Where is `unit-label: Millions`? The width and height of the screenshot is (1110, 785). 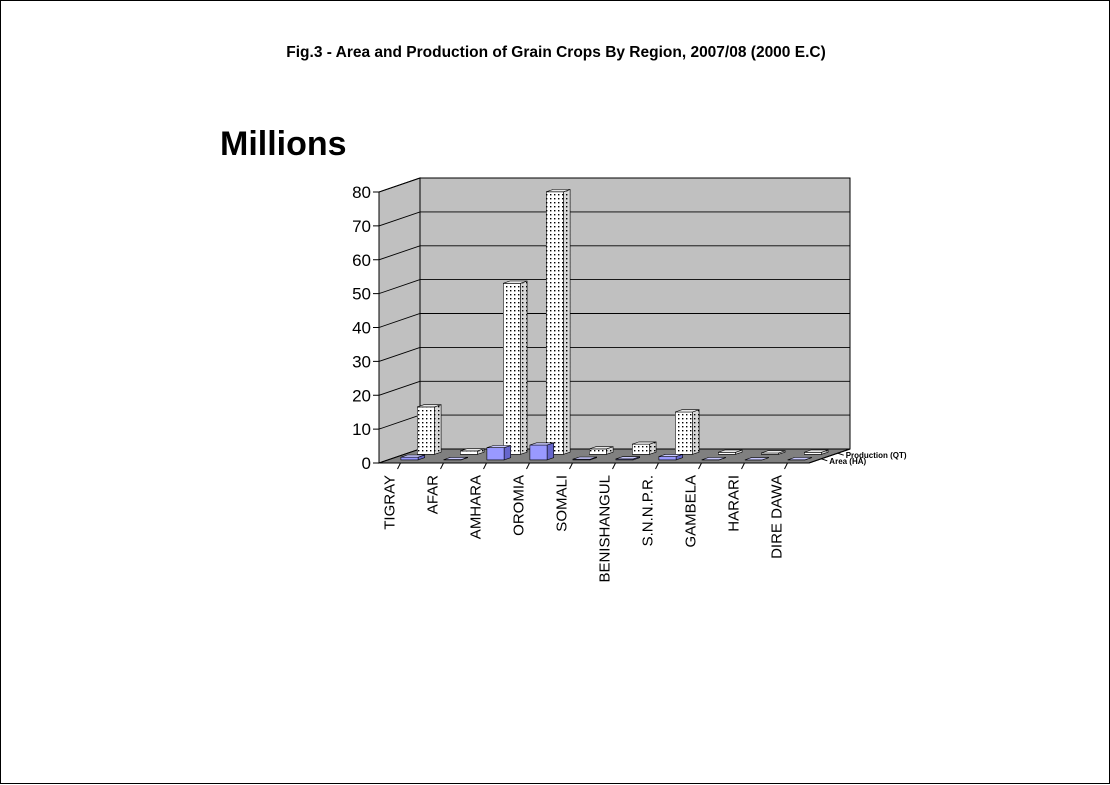
unit-label: Millions is located at coordinates (283, 144).